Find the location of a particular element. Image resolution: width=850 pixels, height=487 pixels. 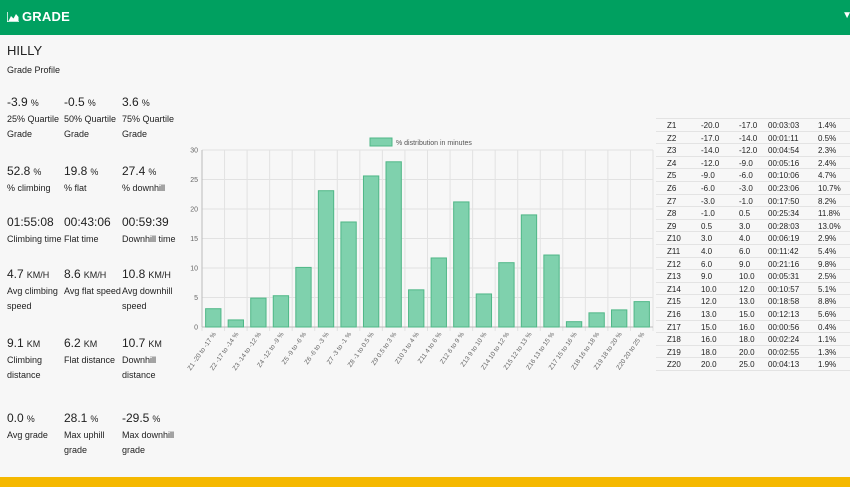

zone-cell-from: 15.0 is located at coordinates (709, 327).